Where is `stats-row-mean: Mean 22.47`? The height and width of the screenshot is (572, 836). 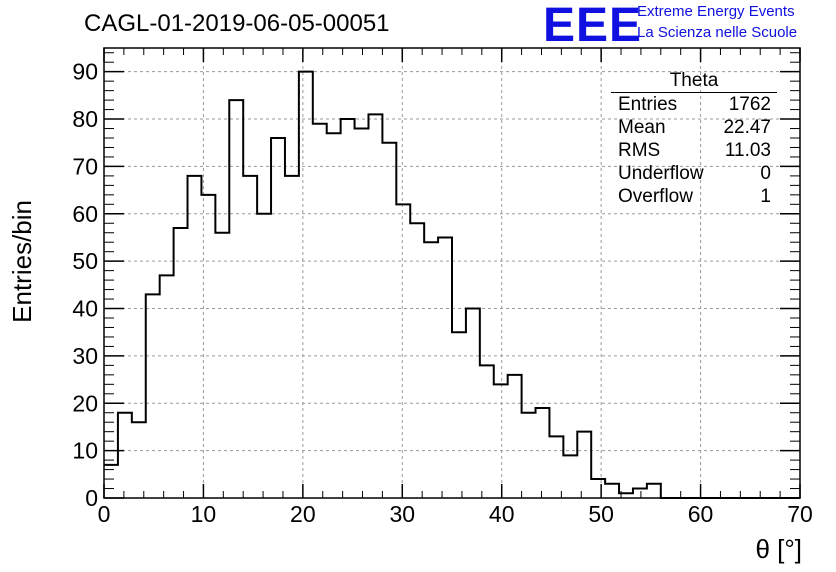 stats-row-mean: Mean 22.47 is located at coordinates (694, 127).